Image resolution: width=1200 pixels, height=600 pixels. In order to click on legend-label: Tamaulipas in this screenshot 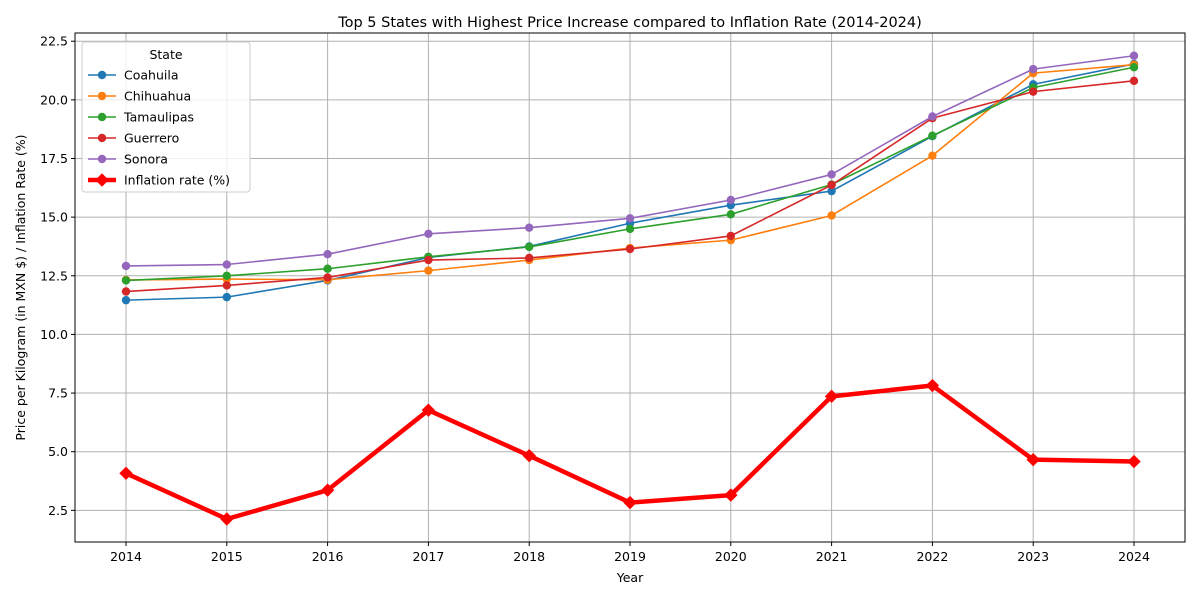, I will do `click(158, 117)`.